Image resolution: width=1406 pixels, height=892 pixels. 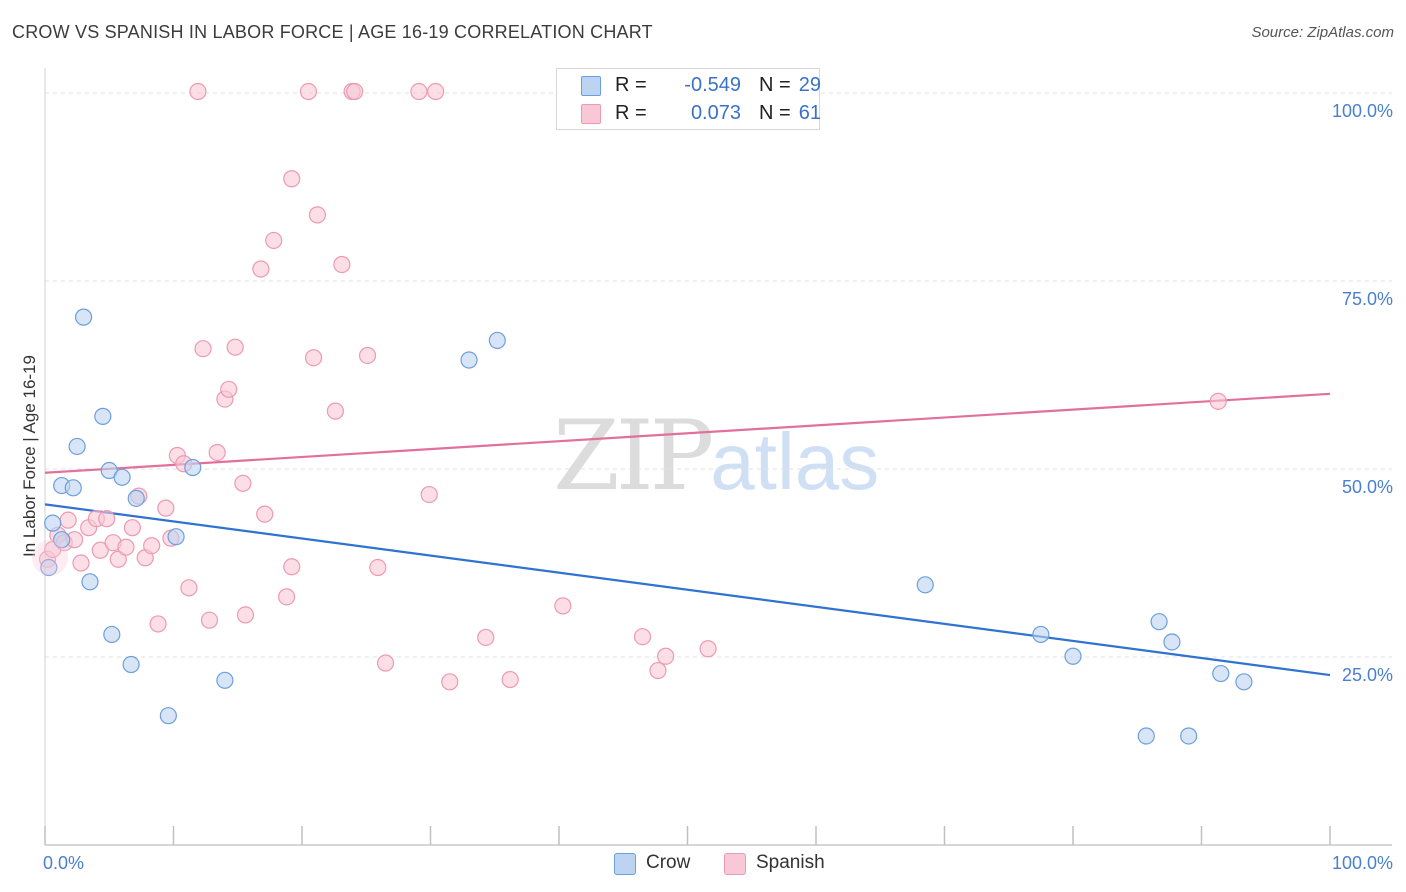 I want to click on spanish-trend-line, so click(x=687, y=433).